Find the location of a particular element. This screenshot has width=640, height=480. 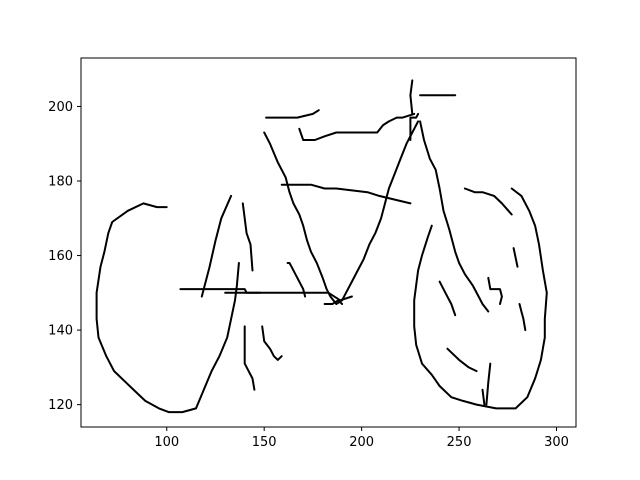

x-axis: 100 150 200 250 300 is located at coordinates (361, 438).